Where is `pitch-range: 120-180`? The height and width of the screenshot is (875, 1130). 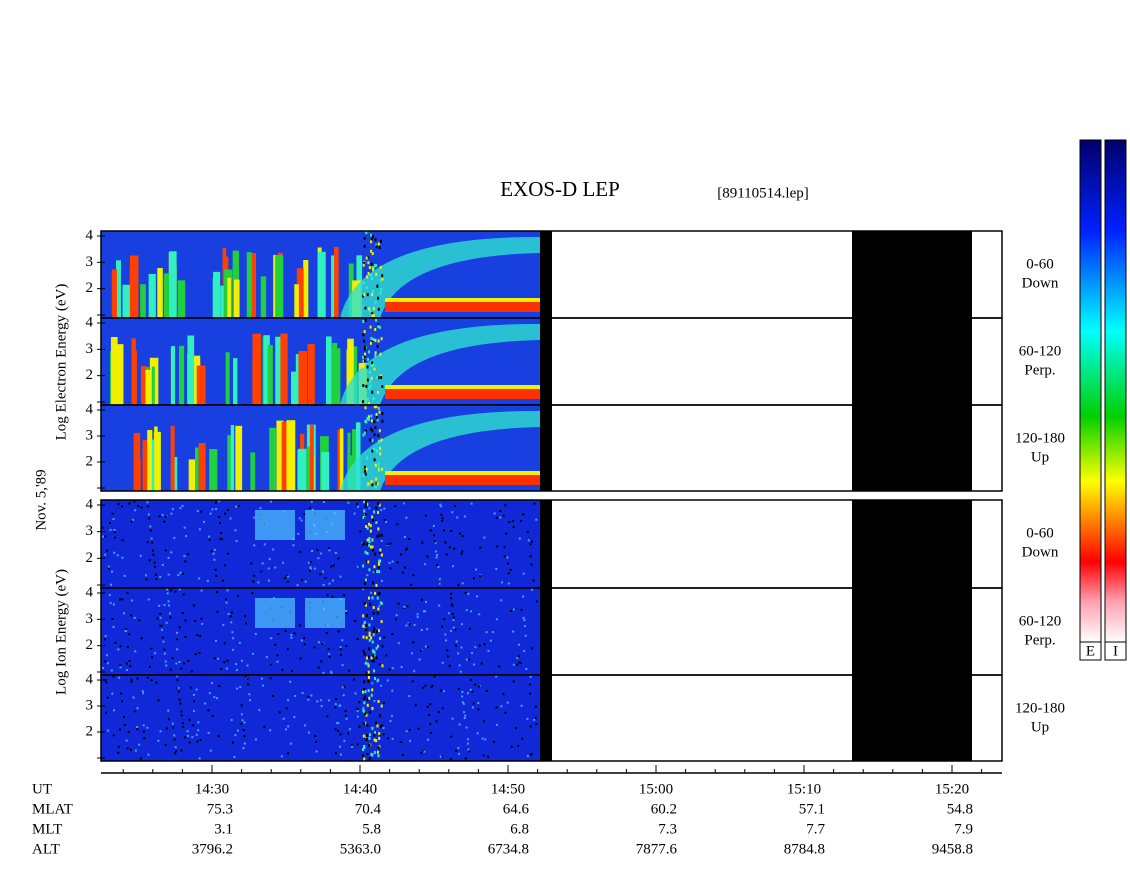
pitch-range: 120-180 is located at coordinates (1040, 438).